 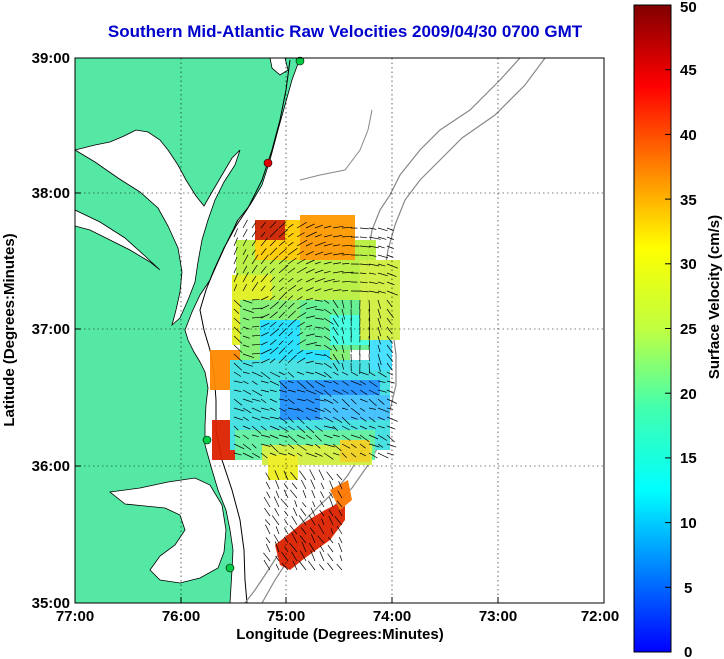 What do you see at coordinates (51, 193) in the screenshot?
I see `y-tick-label: 38:00` at bounding box center [51, 193].